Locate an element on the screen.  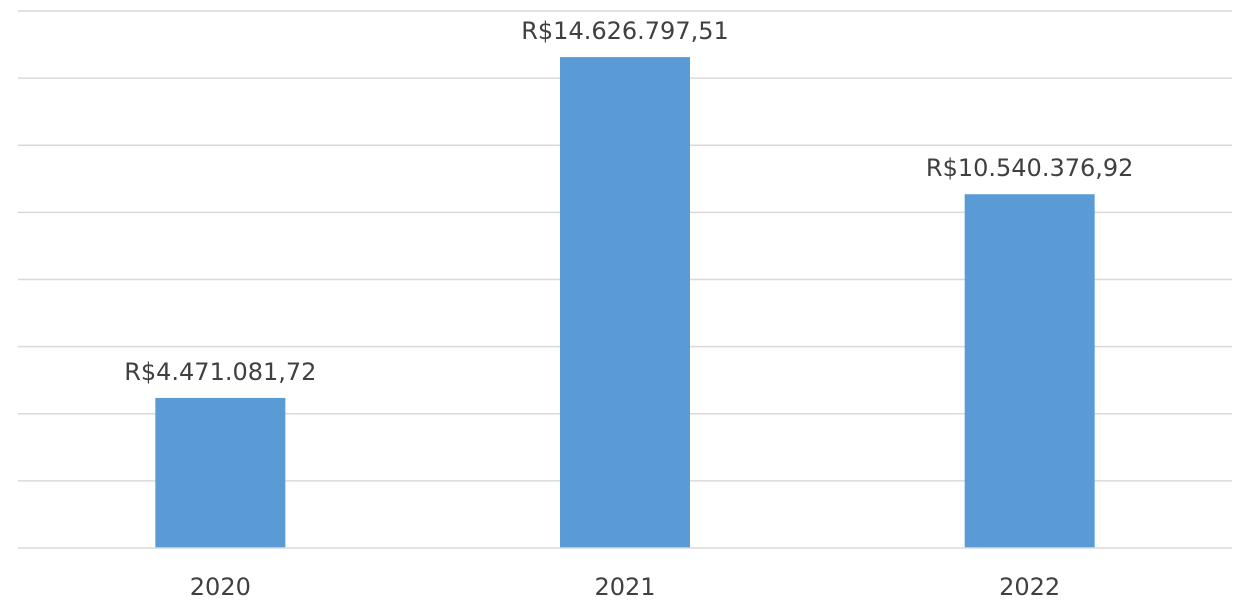
bar-2021 is located at coordinates (625, 303).